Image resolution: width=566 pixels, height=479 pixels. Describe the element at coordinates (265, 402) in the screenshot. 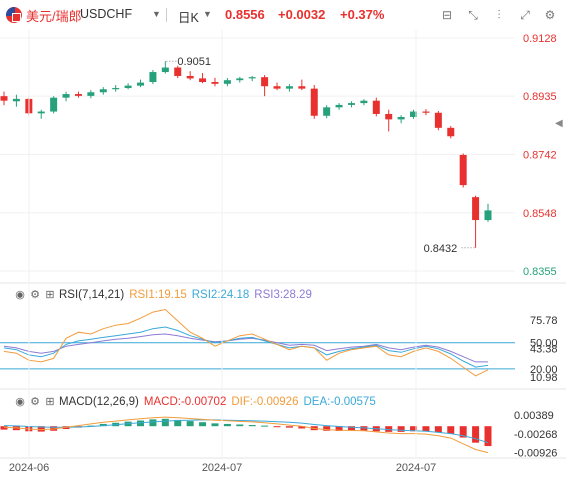

I see `dif-value: DIF:-0.00926` at that location.